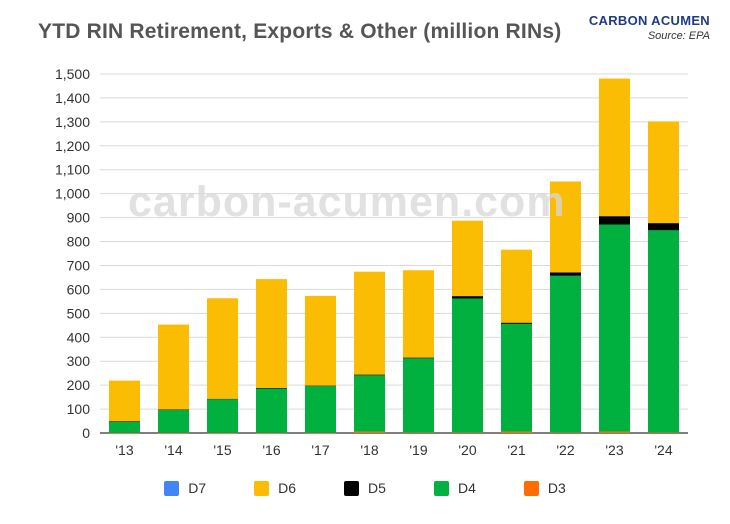  I want to click on legend-item-d5: D5, so click(365, 488).